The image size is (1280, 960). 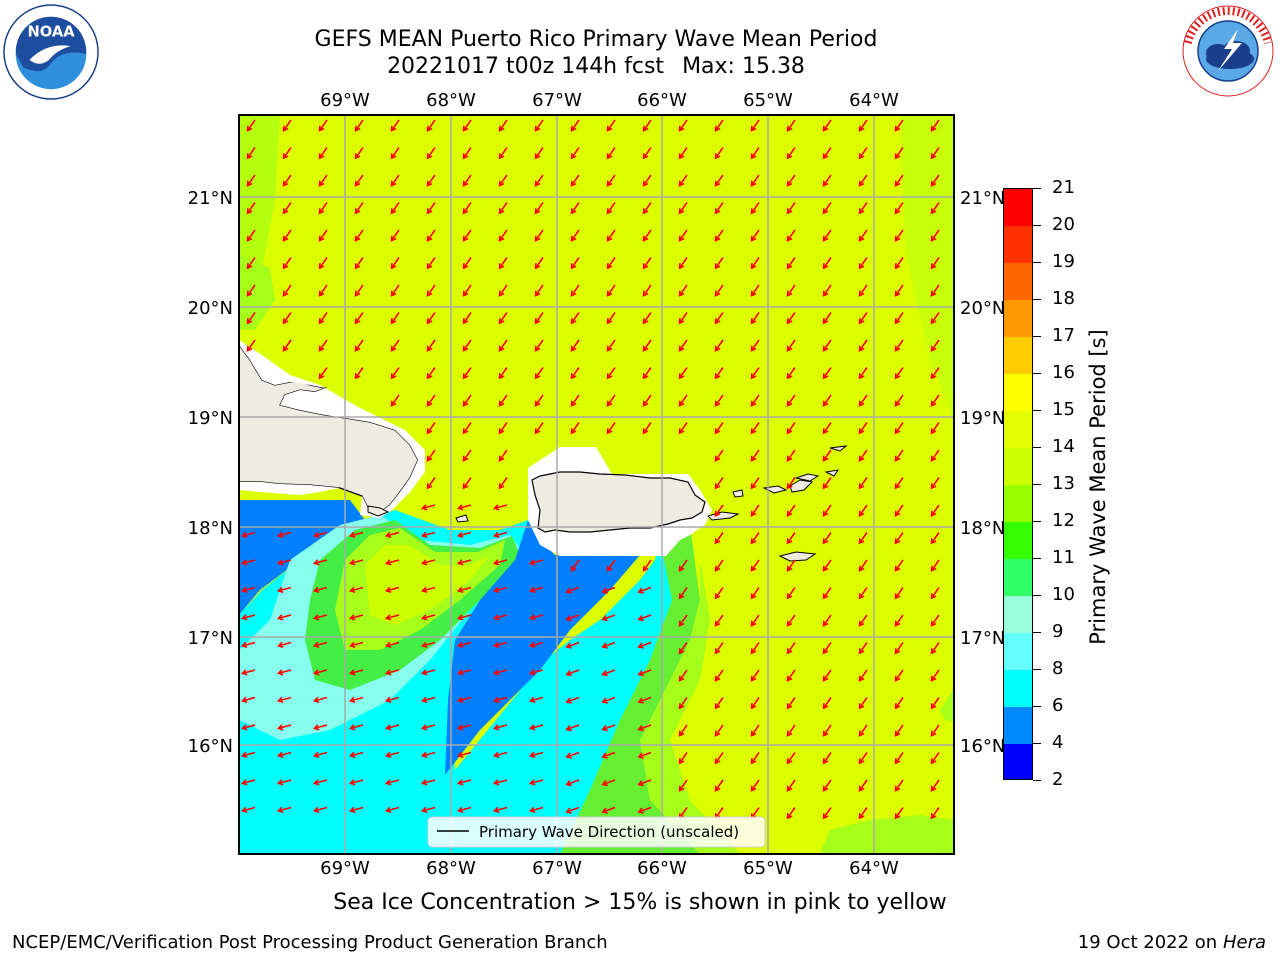 What do you see at coordinates (1058, 668) in the screenshot?
I see `colorbar-tick-label: 8` at bounding box center [1058, 668].